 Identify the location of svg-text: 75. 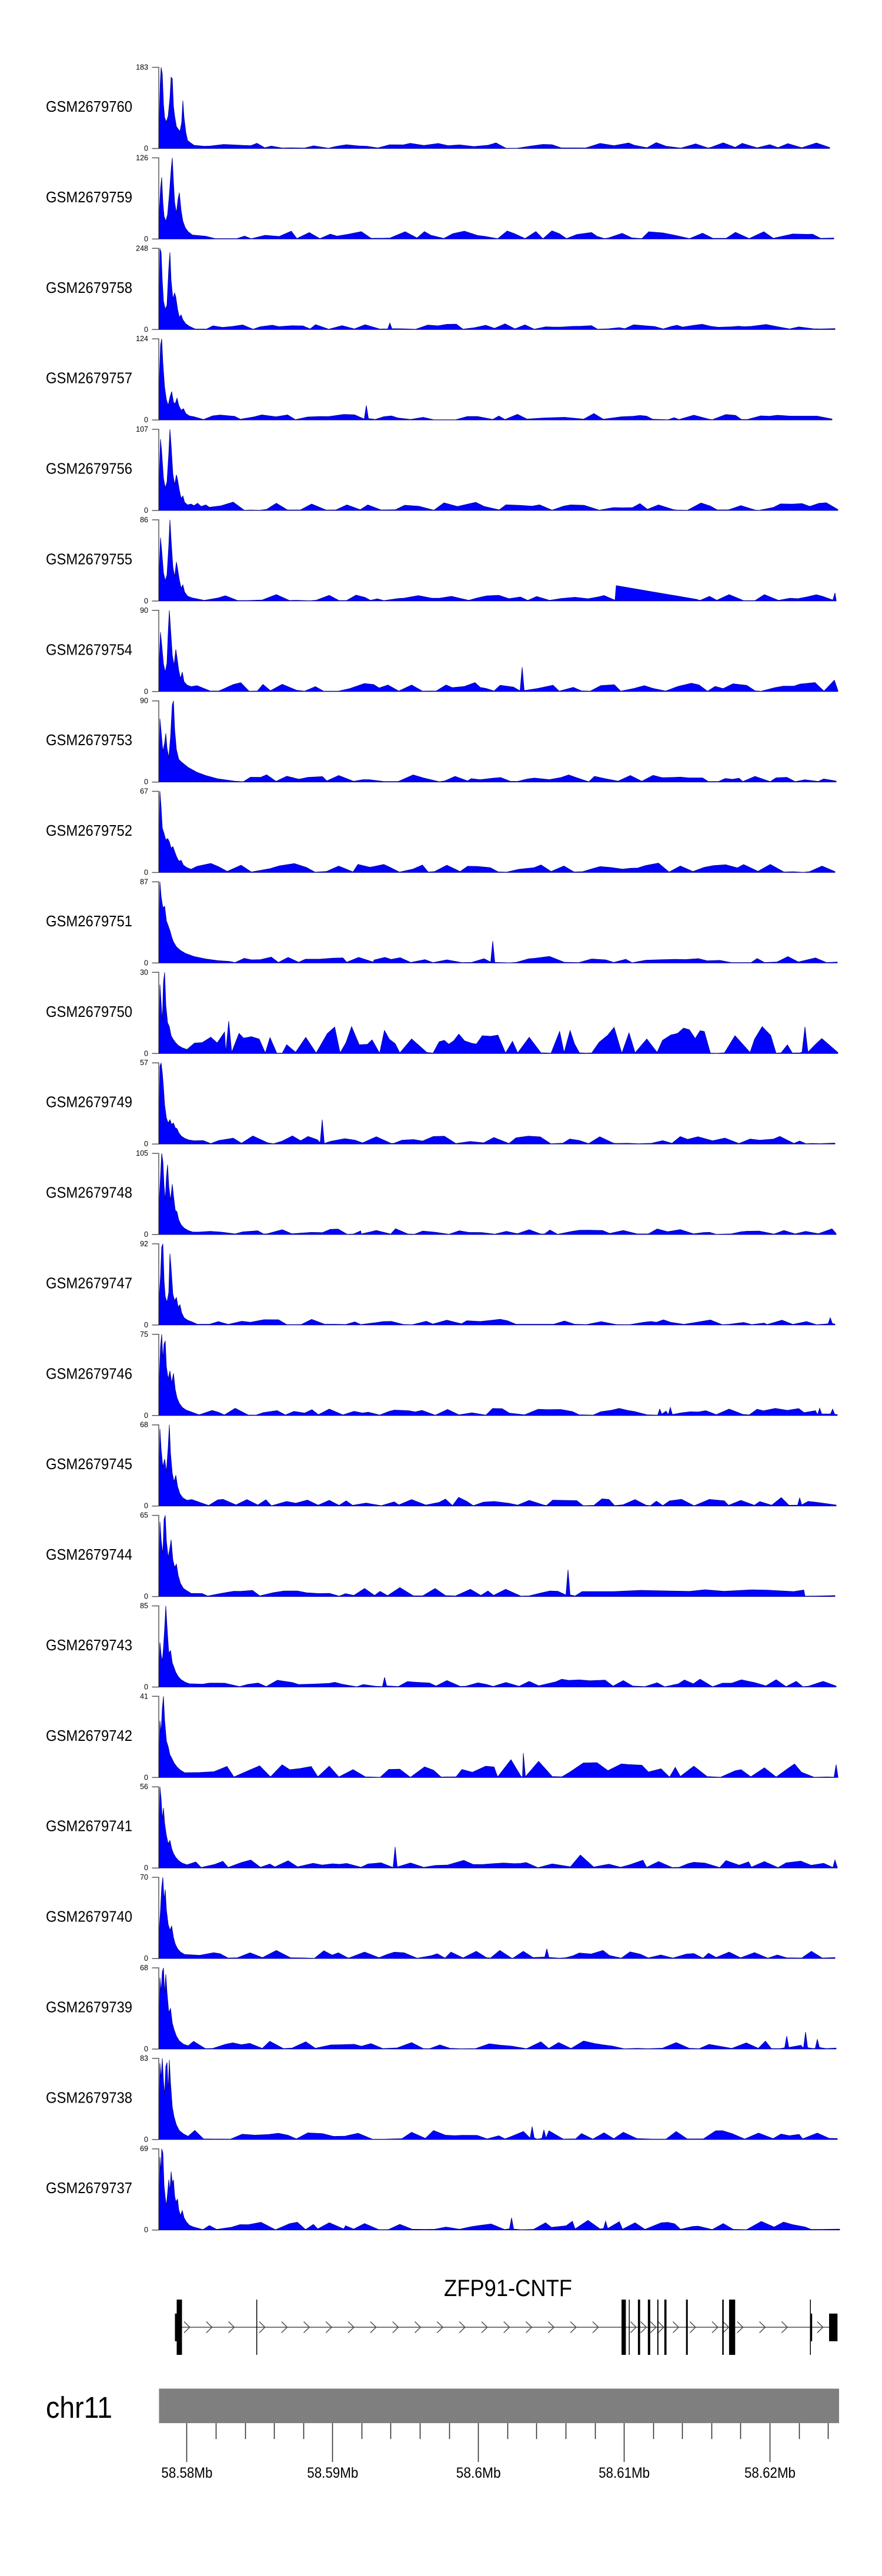
(144, 1334).